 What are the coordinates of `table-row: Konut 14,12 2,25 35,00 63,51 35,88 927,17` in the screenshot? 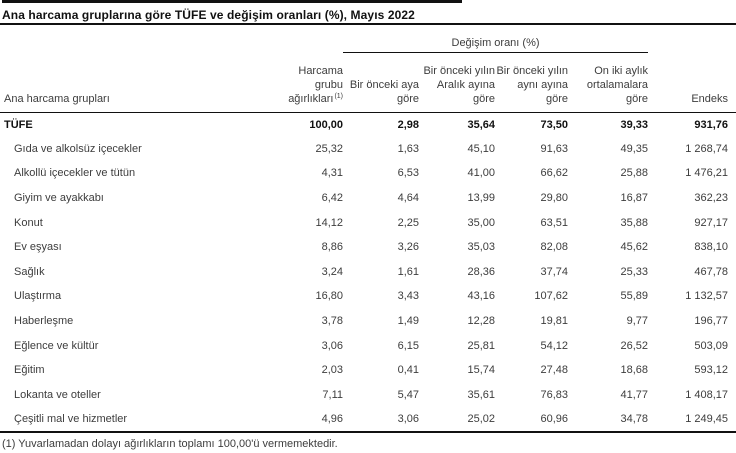 It's located at (368, 222).